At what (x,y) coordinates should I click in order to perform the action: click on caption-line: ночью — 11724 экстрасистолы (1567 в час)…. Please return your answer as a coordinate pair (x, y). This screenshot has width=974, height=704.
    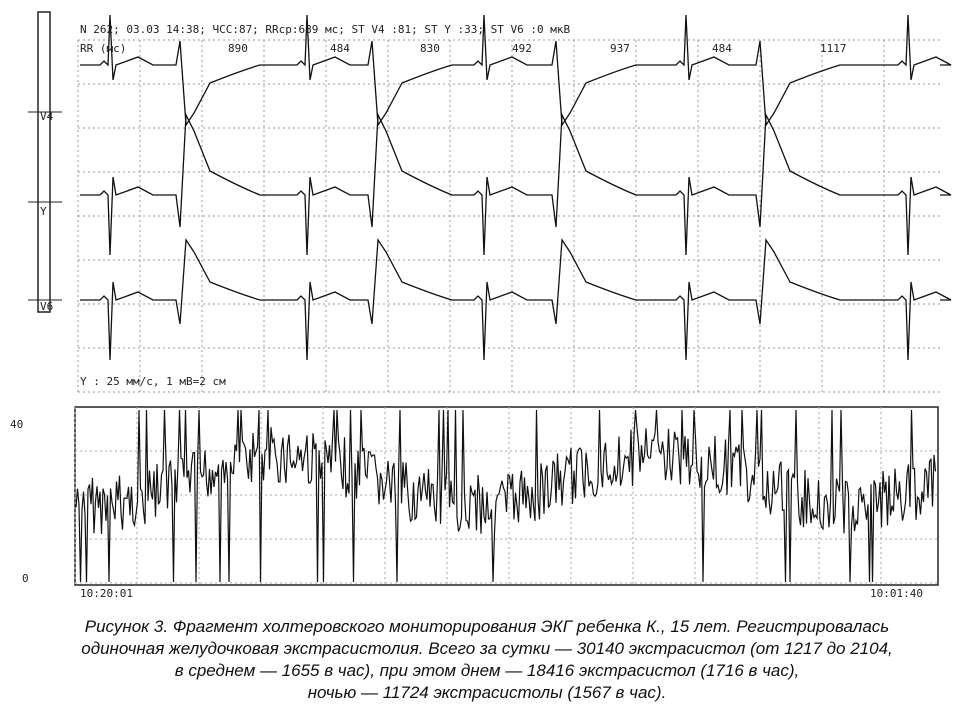
    Looking at the image, I should click on (487, 692).